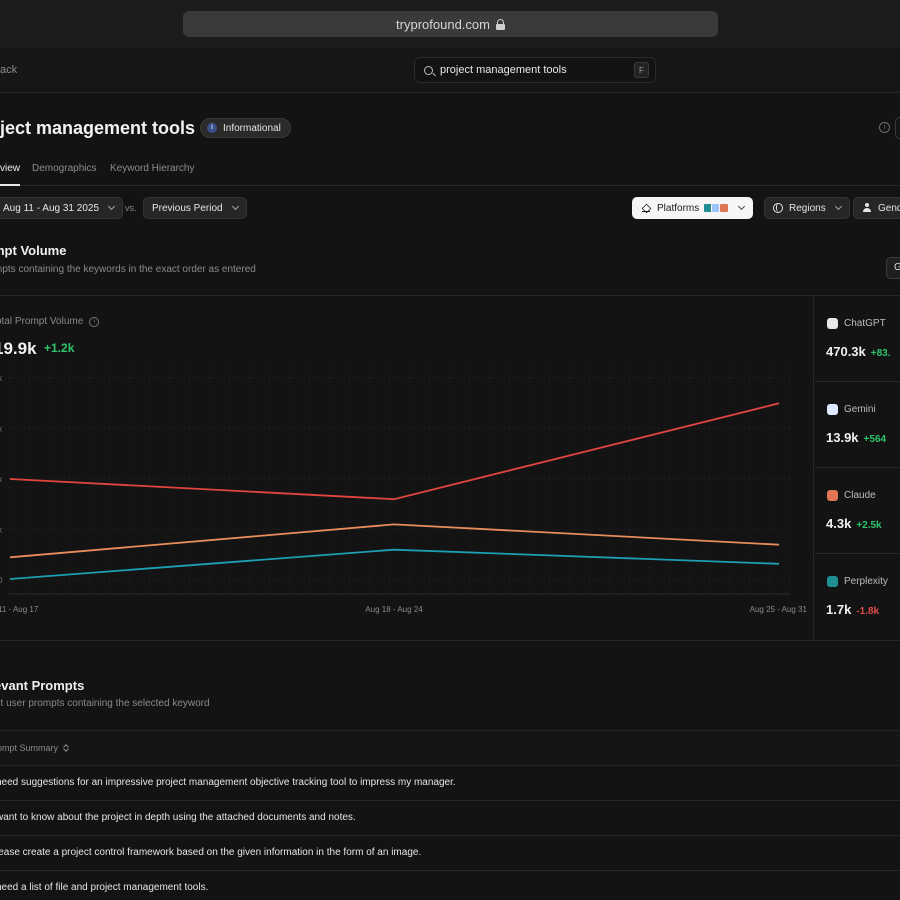 This screenshot has width=900, height=900. Describe the element at coordinates (443, 24) in the screenshot. I see `url-text: tryprofound.com` at that location.